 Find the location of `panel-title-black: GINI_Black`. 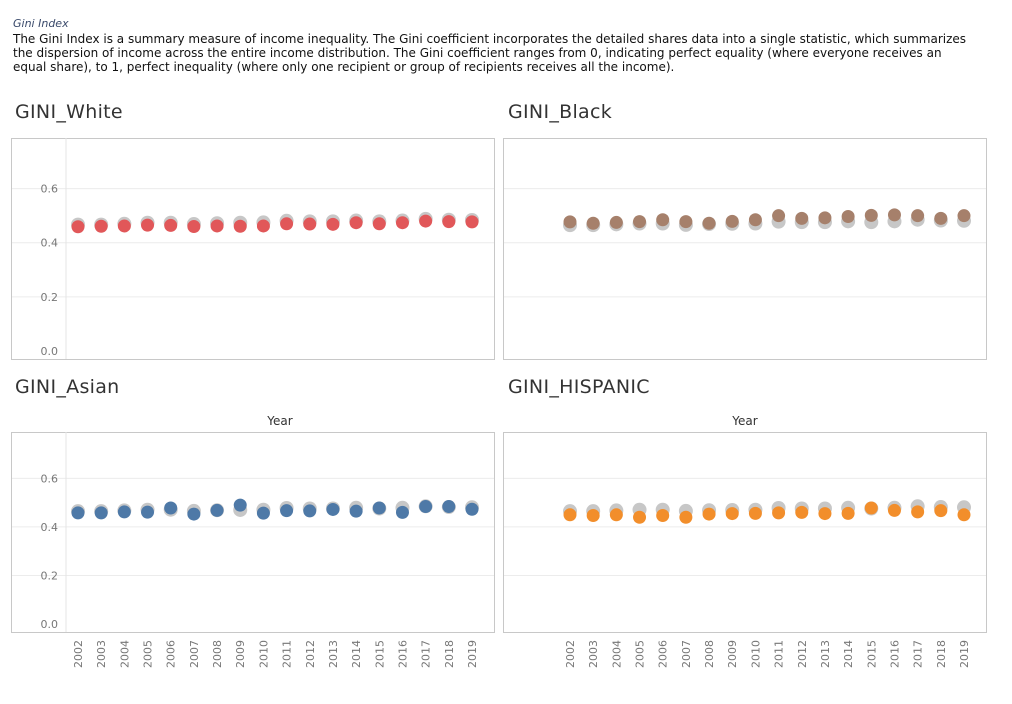

panel-title-black: GINI_Black is located at coordinates (560, 112).